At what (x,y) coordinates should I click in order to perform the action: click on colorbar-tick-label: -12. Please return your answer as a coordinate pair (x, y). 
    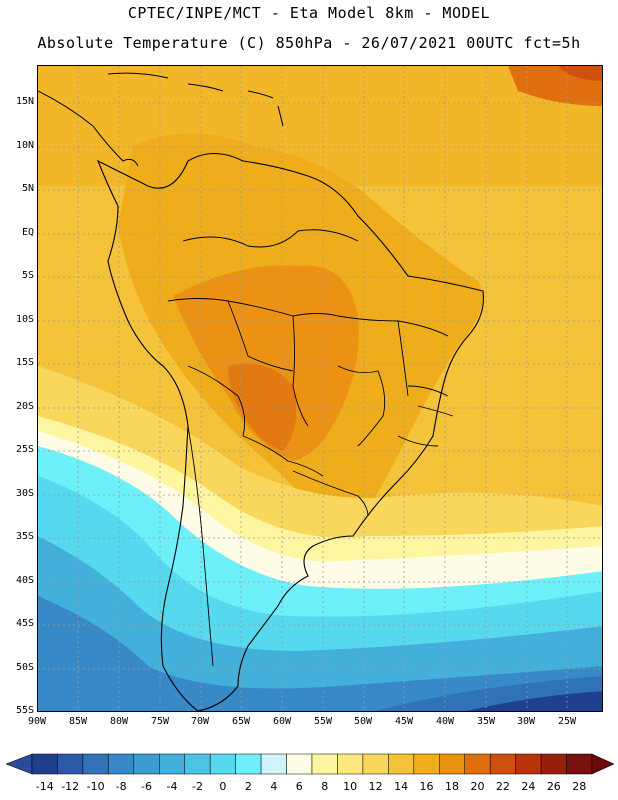
    Looking at the image, I should click on (70, 786).